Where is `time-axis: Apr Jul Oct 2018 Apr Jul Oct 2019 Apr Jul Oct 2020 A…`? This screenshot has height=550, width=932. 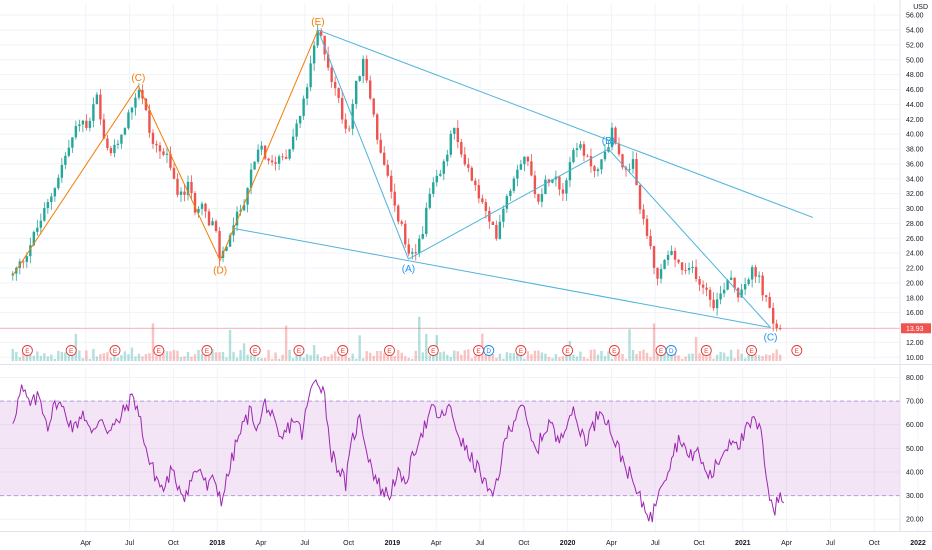
time-axis: Apr Jul Oct 2018 Apr Jul Oct 2019 Apr Jul Oct 2020 A… is located at coordinates (503, 543).